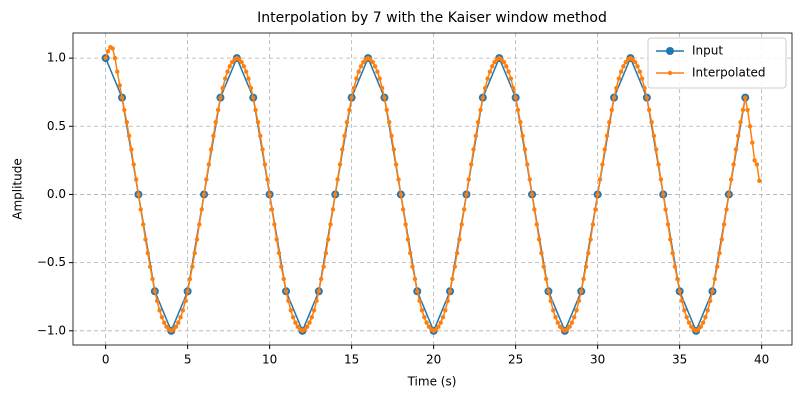 This screenshot has height=400, width=800. Describe the element at coordinates (597, 360) in the screenshot. I see `x-tick-label: 30` at that location.